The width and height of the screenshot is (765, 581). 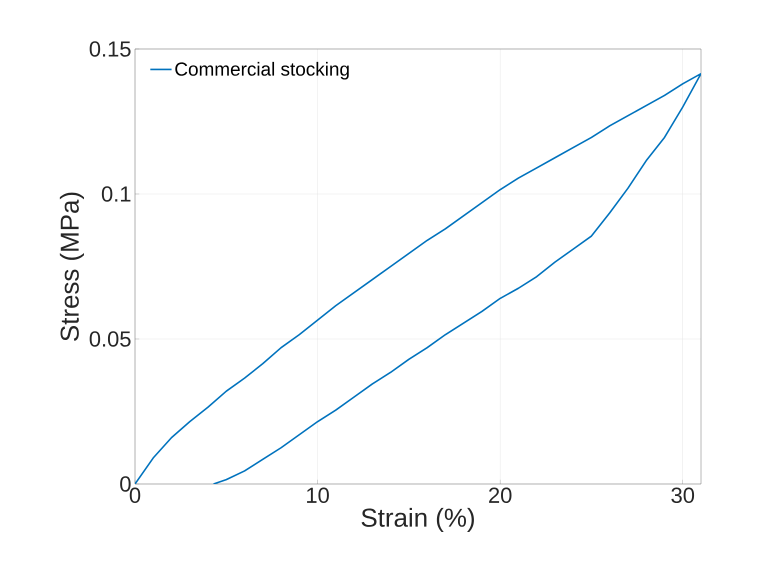 What do you see at coordinates (318, 496) in the screenshot?
I see `x-tick-label: 10` at bounding box center [318, 496].